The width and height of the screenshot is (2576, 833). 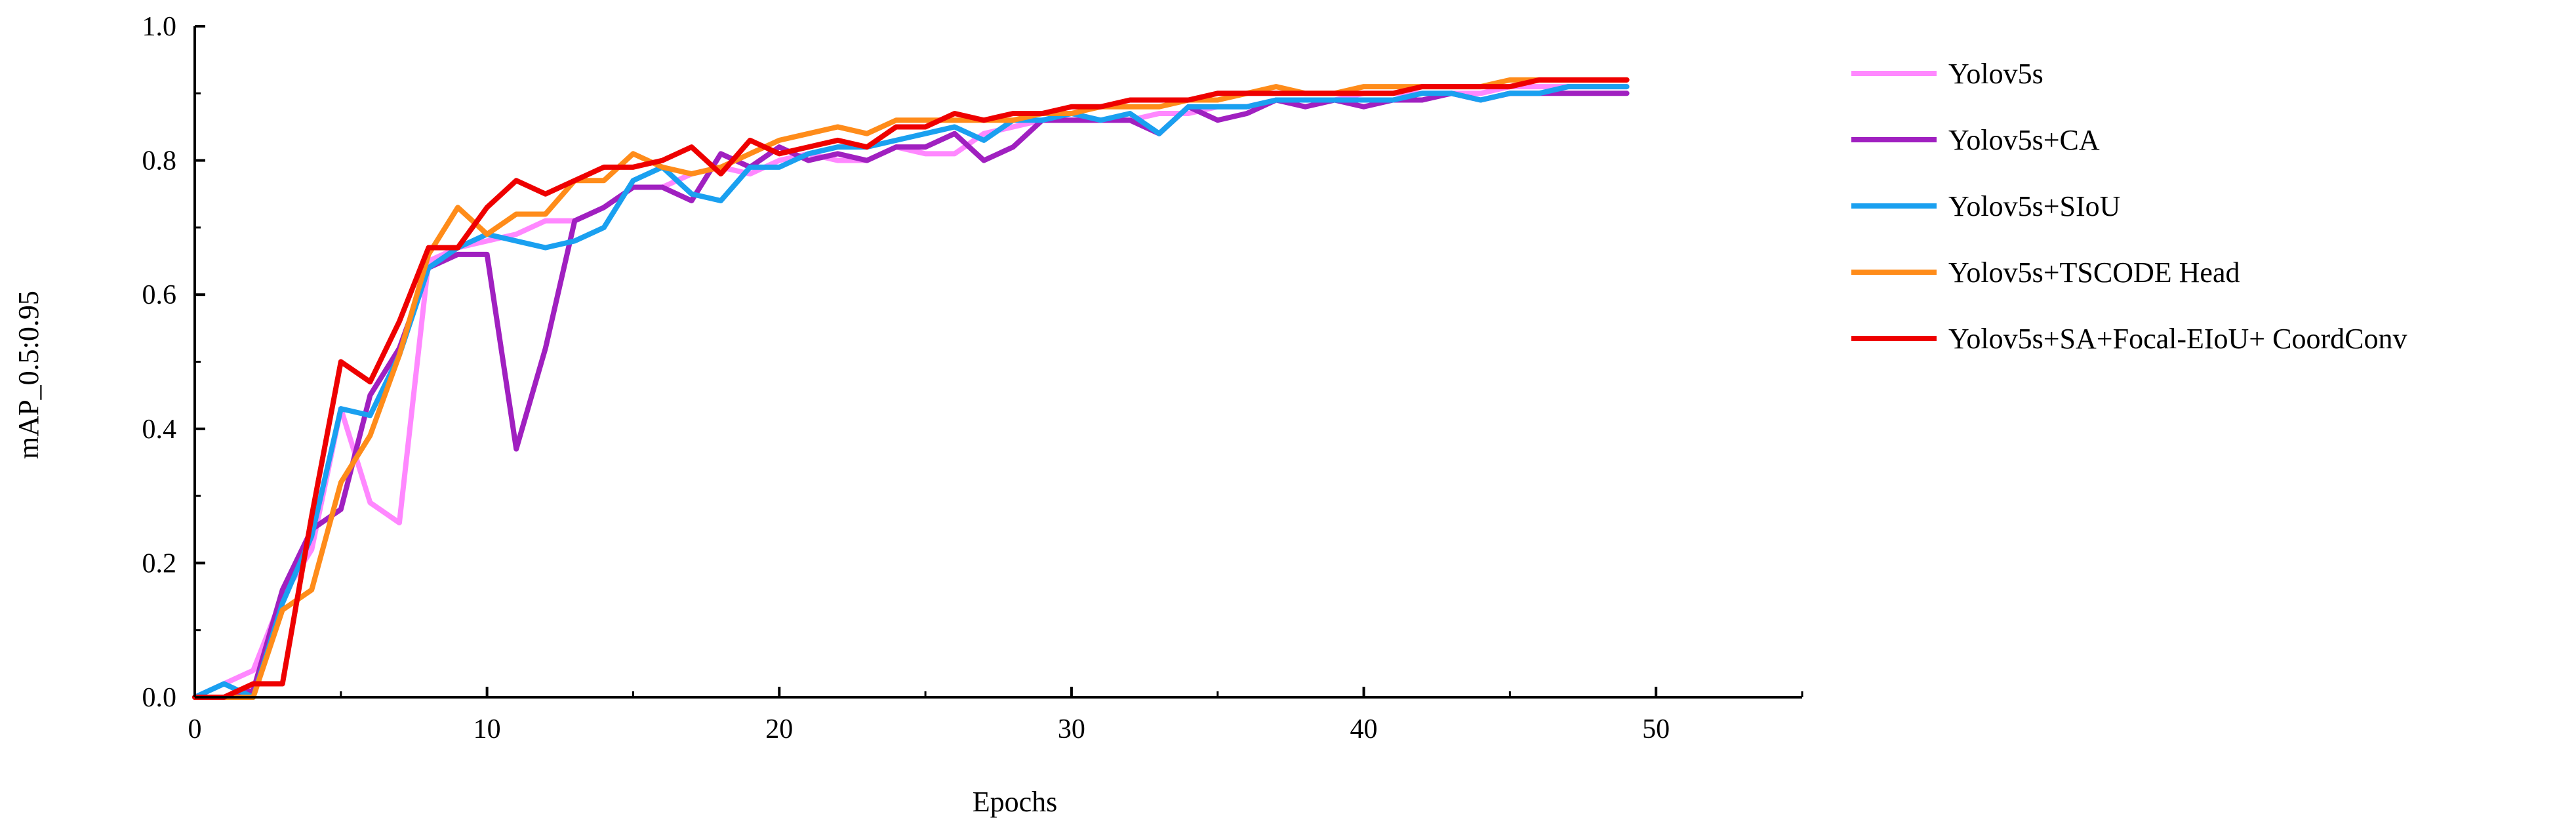 What do you see at coordinates (1071, 729) in the screenshot?
I see `x-tick-label: 30` at bounding box center [1071, 729].